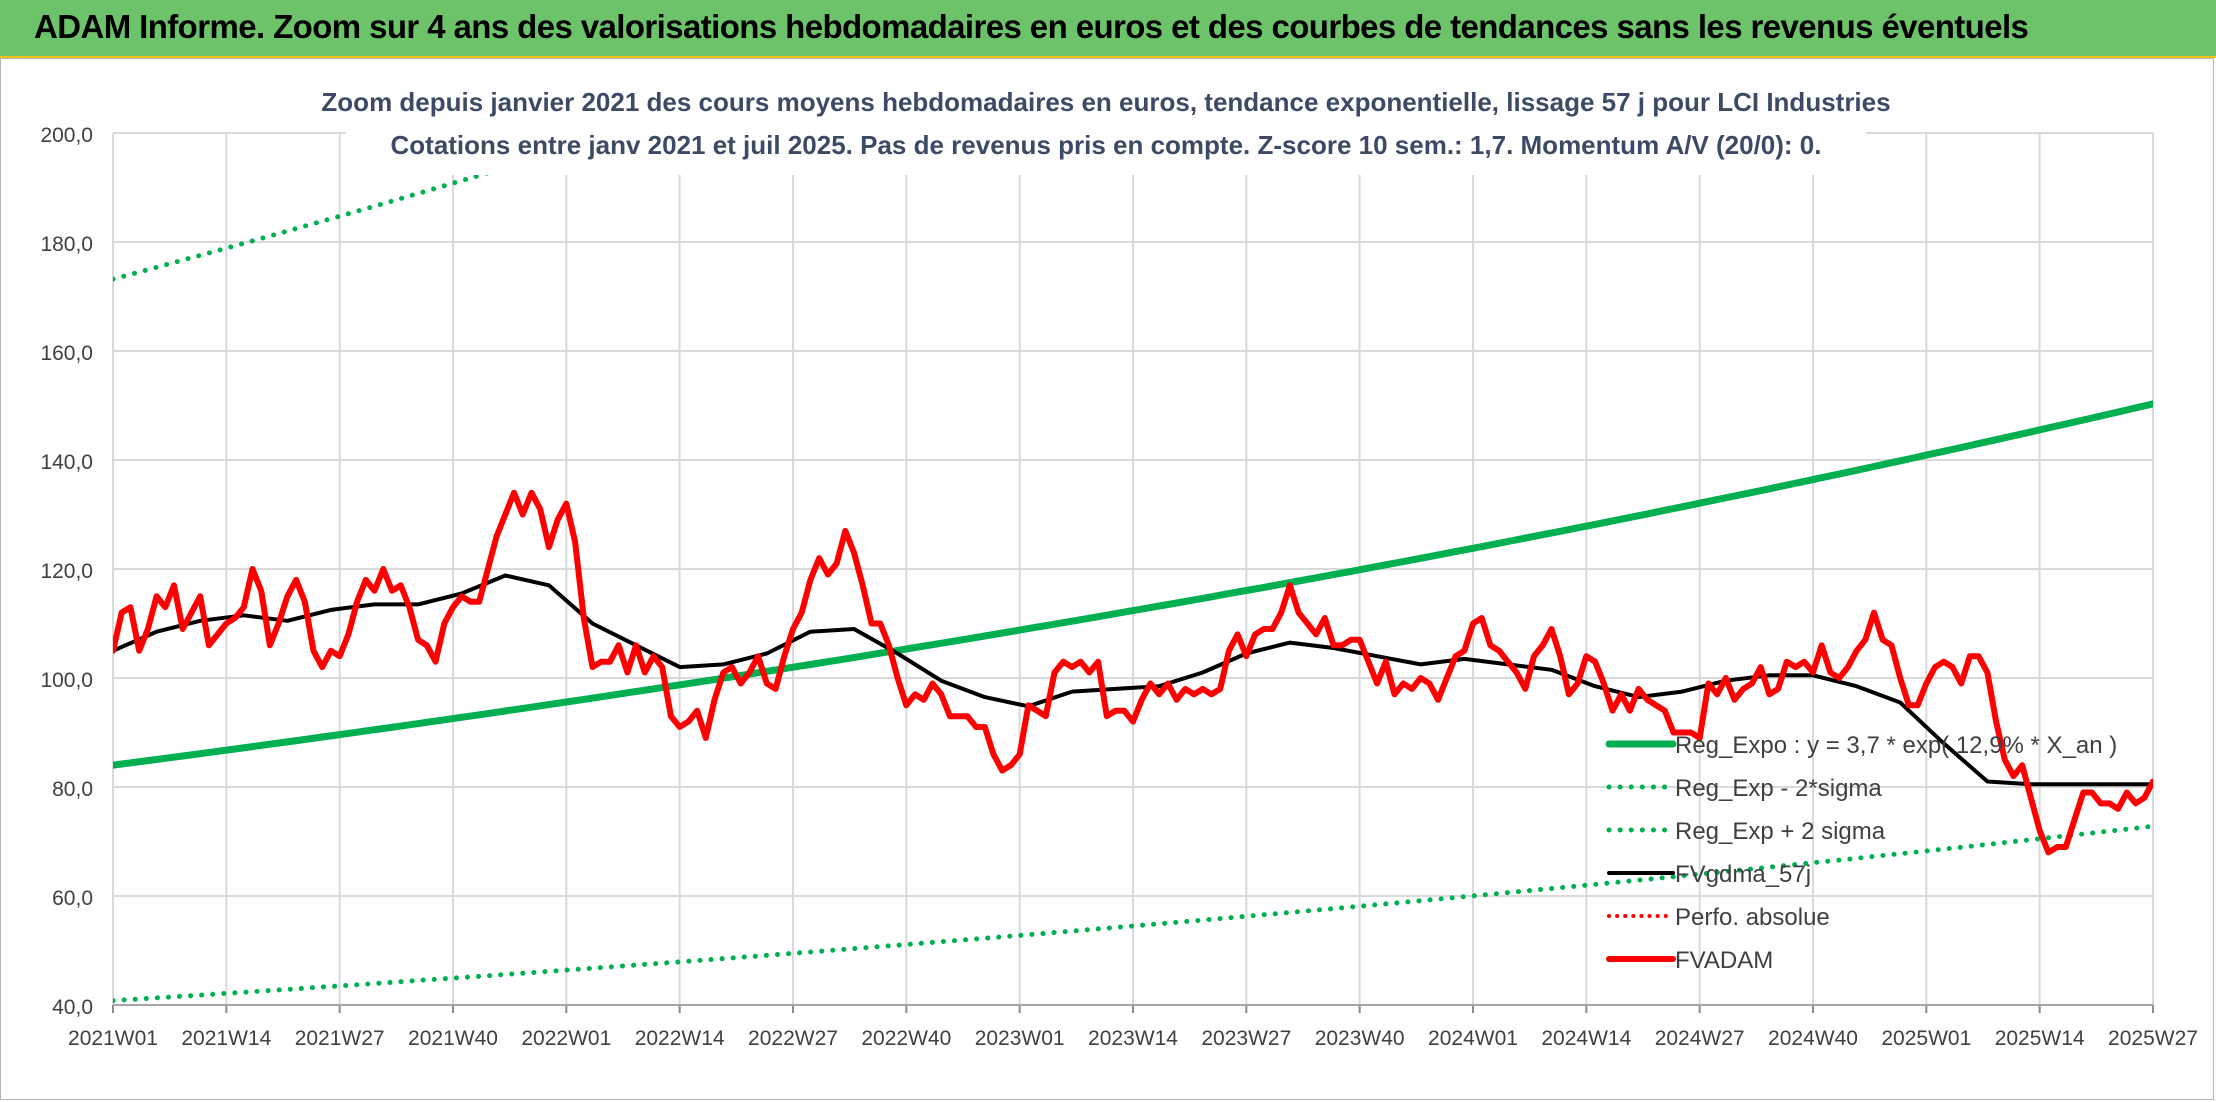 Image resolution: width=2216 pixels, height=1102 pixels. Describe the element at coordinates (906, 1038) in the screenshot. I see `x-tick-label: 2022W40` at that location.